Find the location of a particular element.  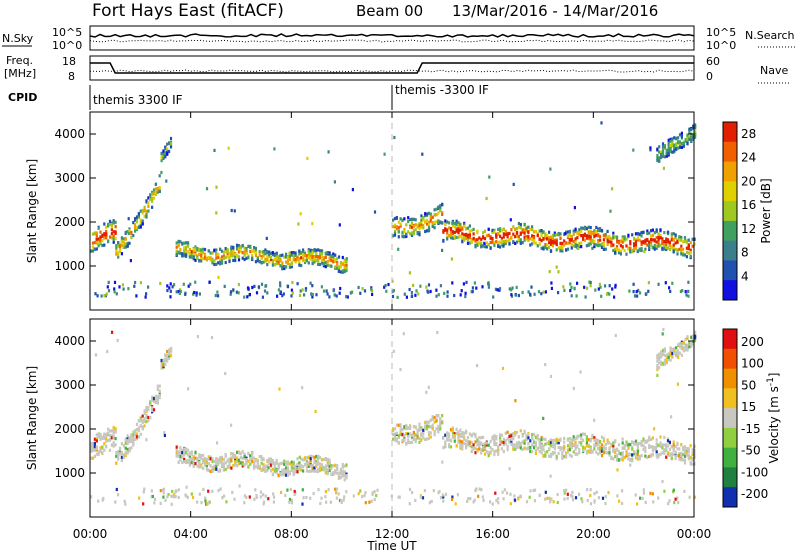

nave-label: Nave is located at coordinates (774, 70).